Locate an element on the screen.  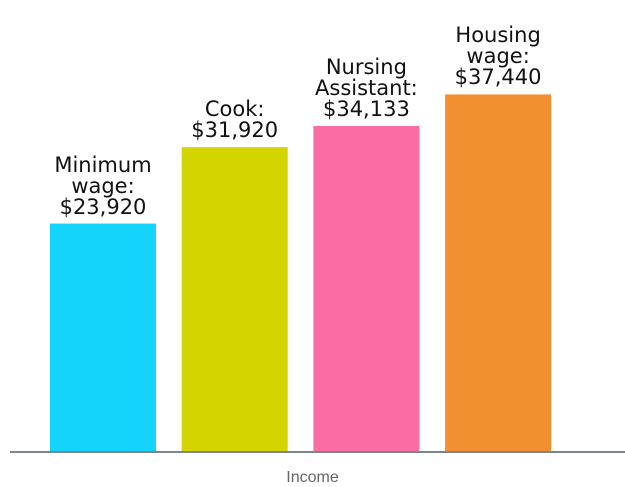
bar-label: Housing wage: $37,440 is located at coordinates (498, 56).